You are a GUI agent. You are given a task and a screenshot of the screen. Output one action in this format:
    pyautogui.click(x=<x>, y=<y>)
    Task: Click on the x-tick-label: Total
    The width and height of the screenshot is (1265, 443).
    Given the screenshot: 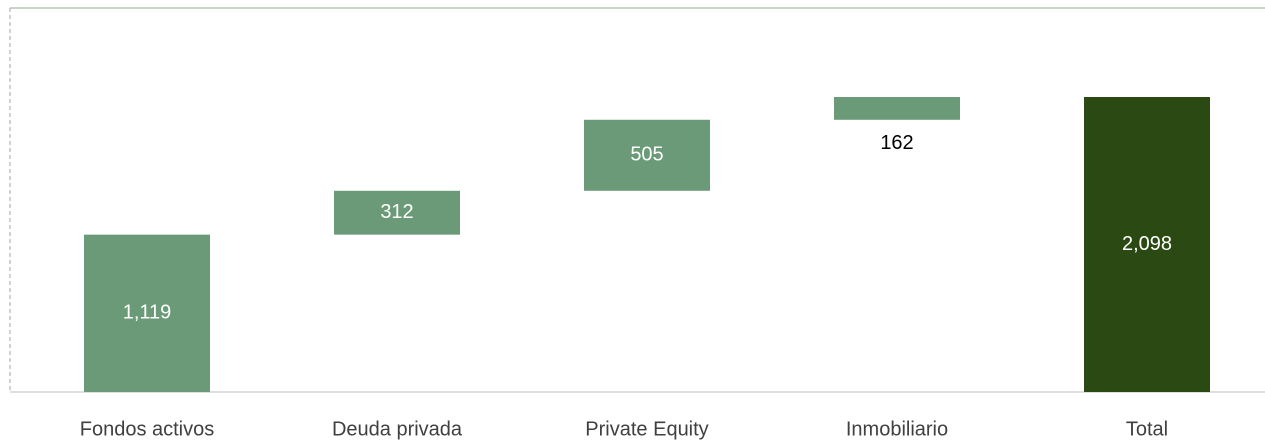 What is the action you would take?
    pyautogui.click(x=1147, y=429)
    